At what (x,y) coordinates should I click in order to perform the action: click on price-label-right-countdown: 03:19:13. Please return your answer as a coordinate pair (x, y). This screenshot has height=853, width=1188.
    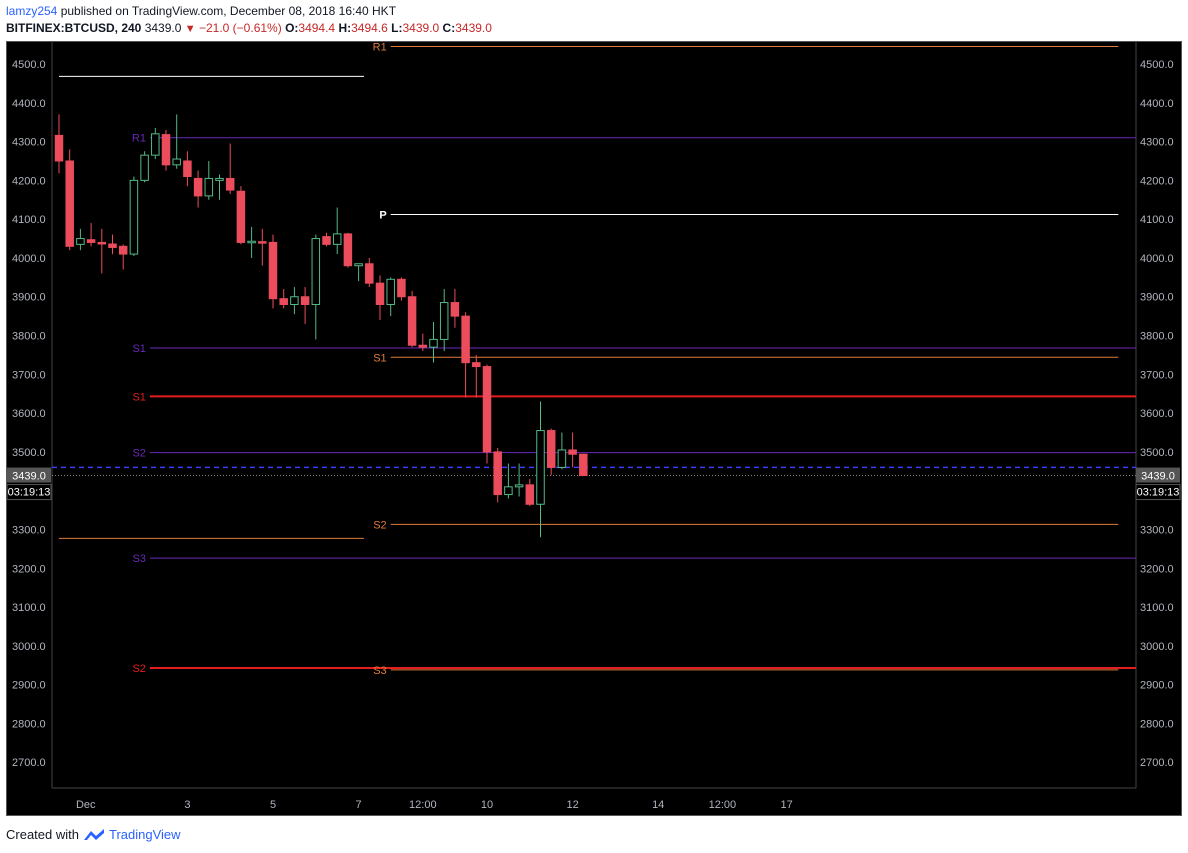
    Looking at the image, I should click on (1158, 493).